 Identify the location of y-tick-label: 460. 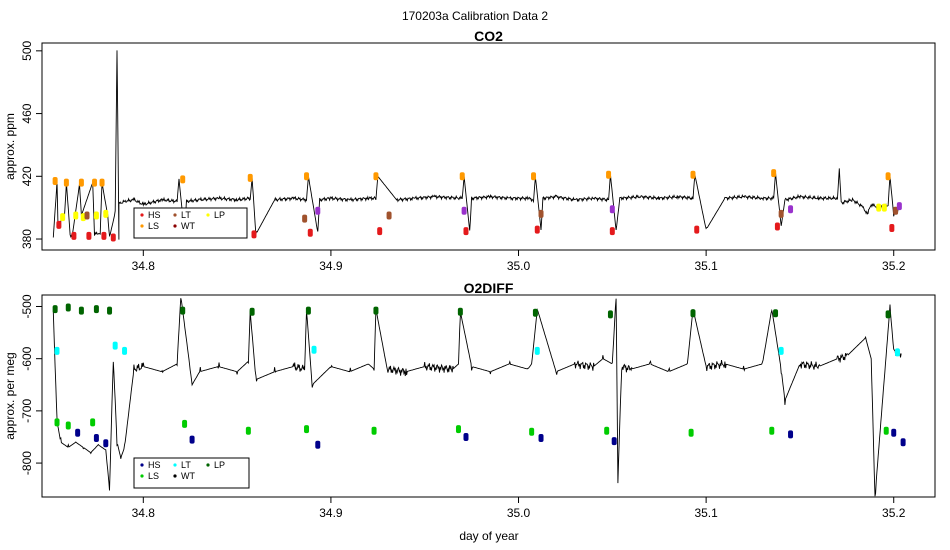
(27, 113).